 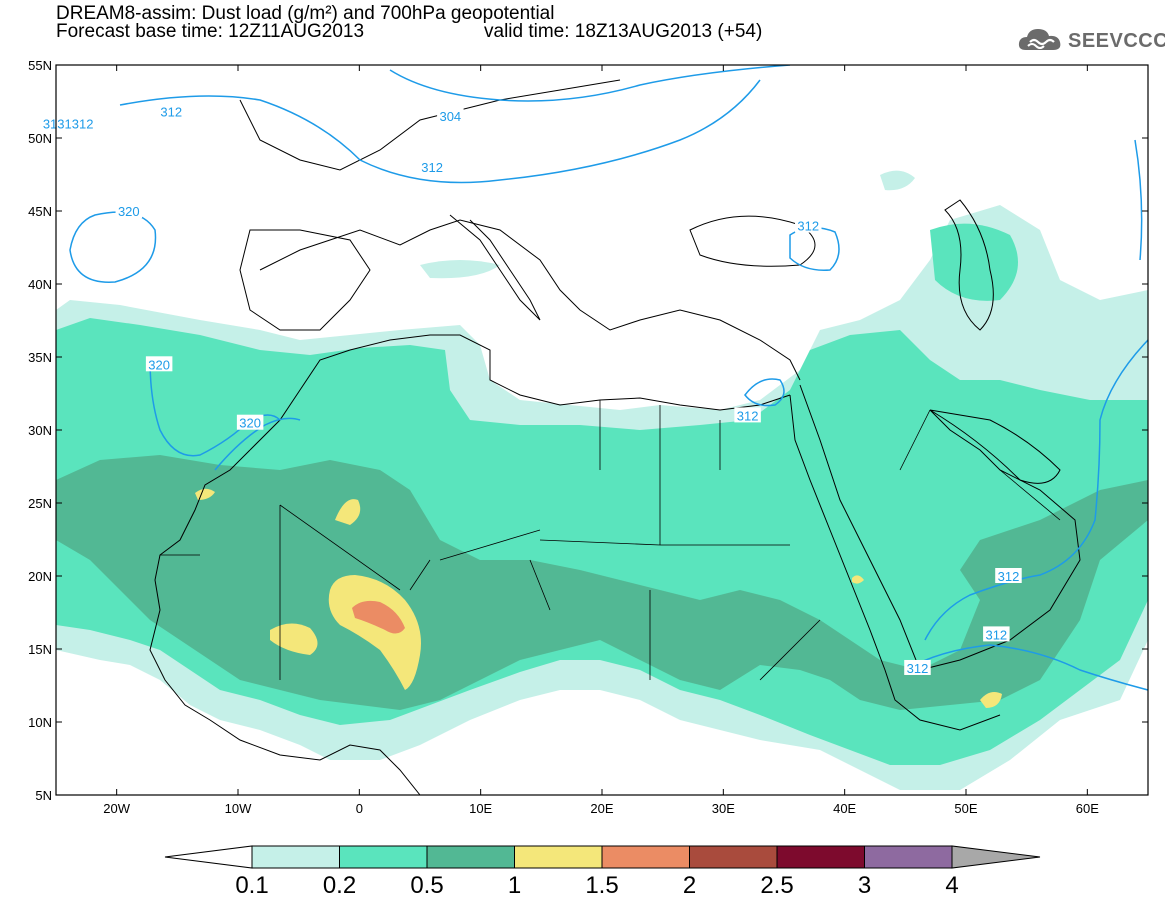 I want to click on lon-label: 30E, so click(x=723, y=808).